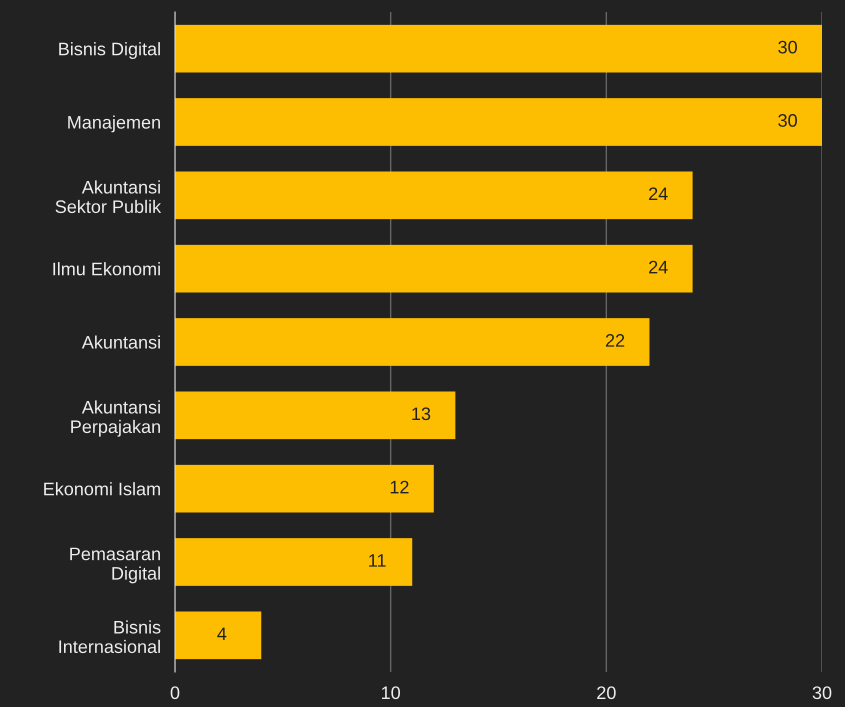 The image size is (845, 707). Describe the element at coordinates (109, 50) in the screenshot. I see `y-tick-label: Bisnis Digital` at that location.